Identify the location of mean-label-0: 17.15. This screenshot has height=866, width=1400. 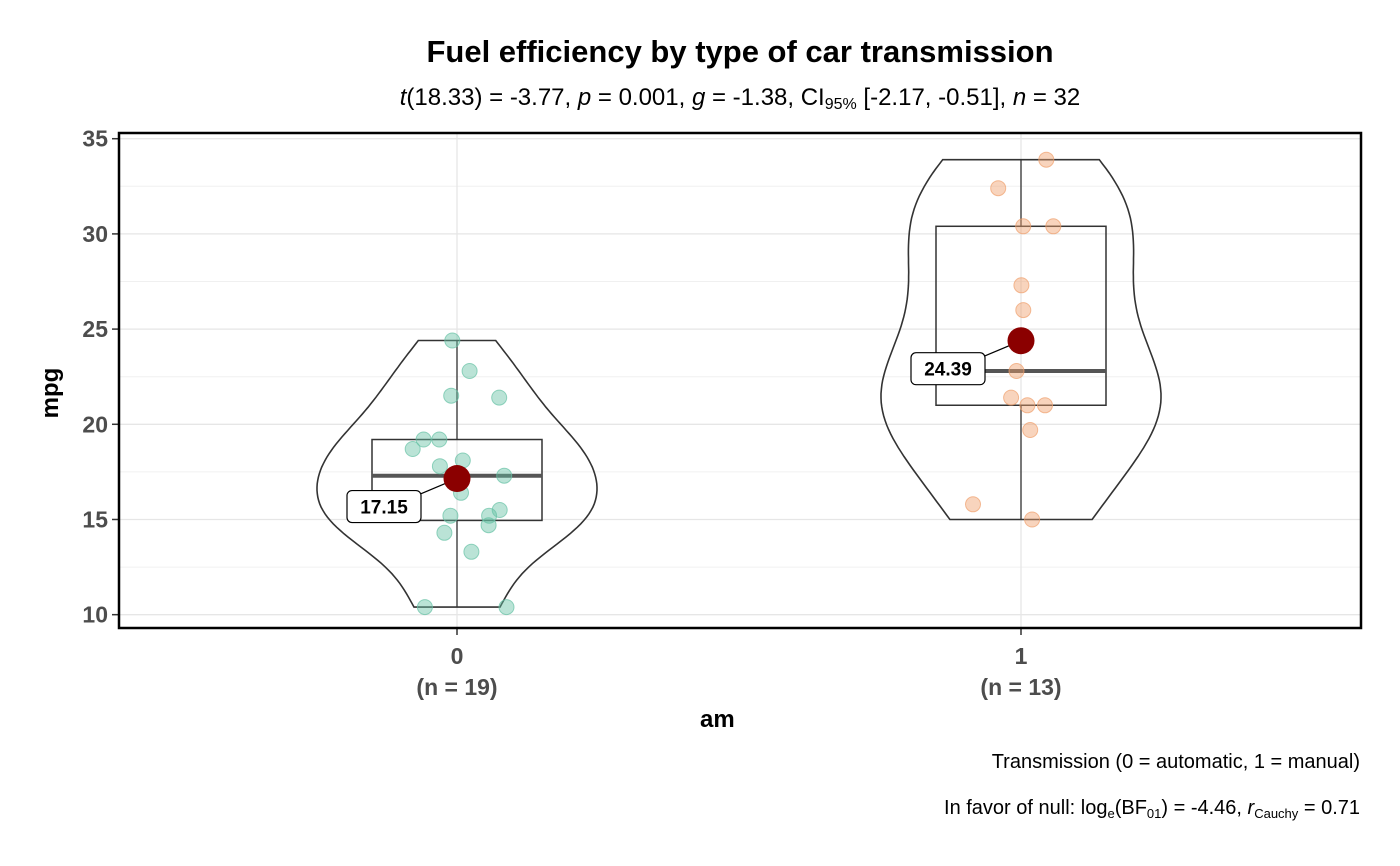
(384, 508).